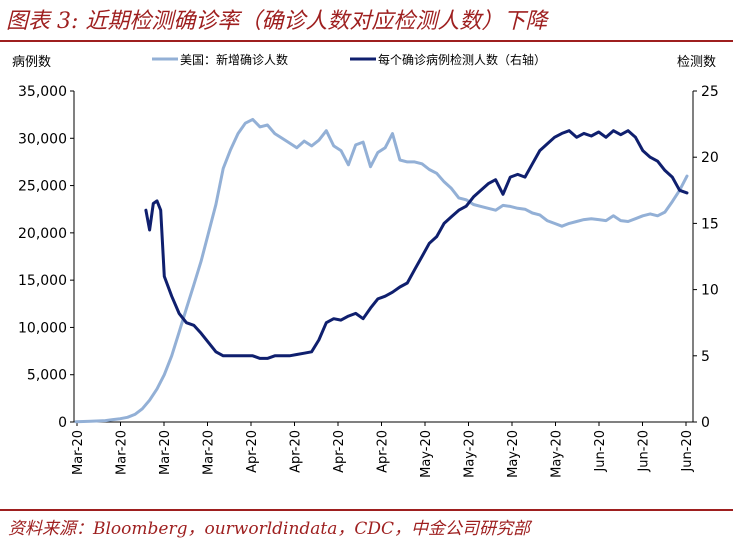 The image size is (733, 544). What do you see at coordinates (42, 187) in the screenshot?
I see `left-tick-label: 25,000` at bounding box center [42, 187].